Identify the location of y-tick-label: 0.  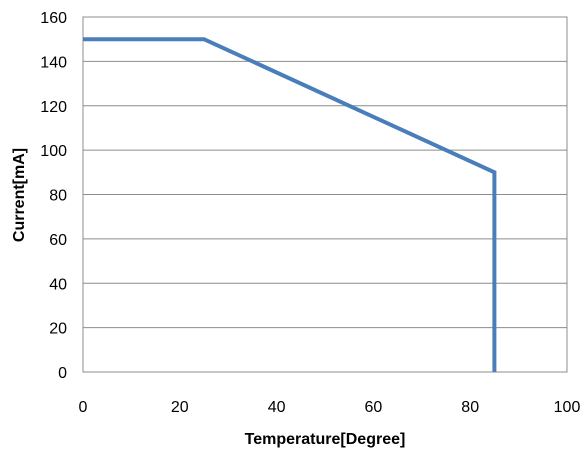
(62, 373).